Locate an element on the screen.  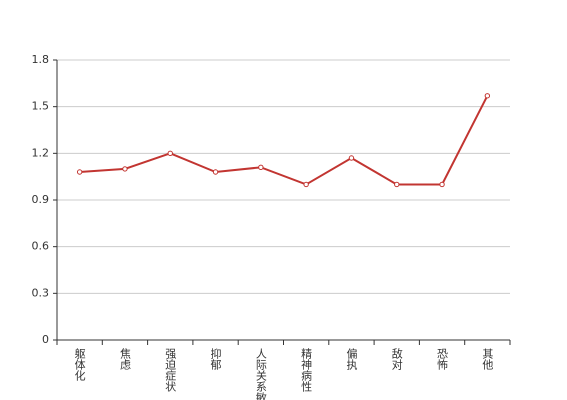
x-tick-label: 抑郁 is located at coordinates (215, 358).